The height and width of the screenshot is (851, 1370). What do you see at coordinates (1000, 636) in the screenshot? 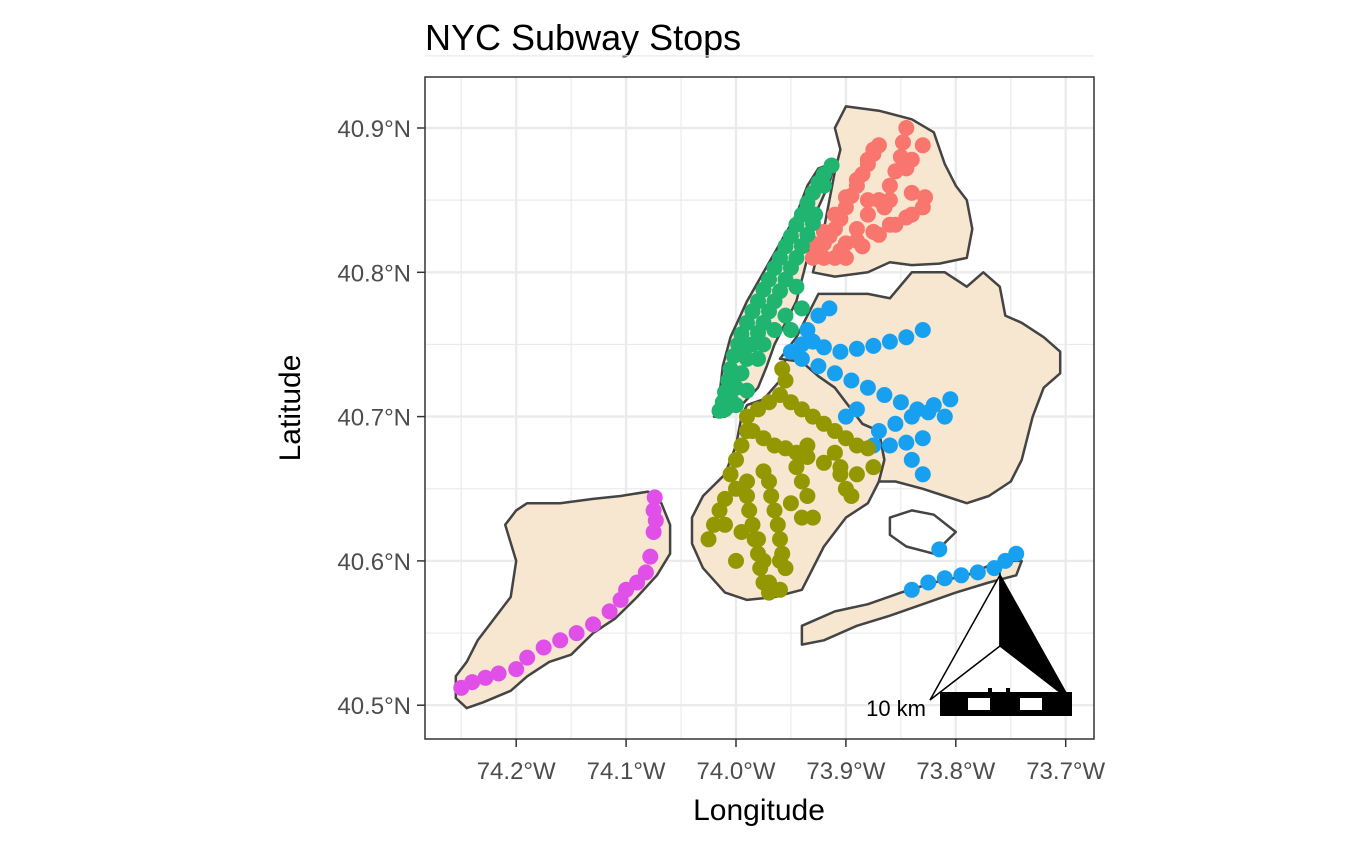
I see `north-arrow-icon` at bounding box center [1000, 636].